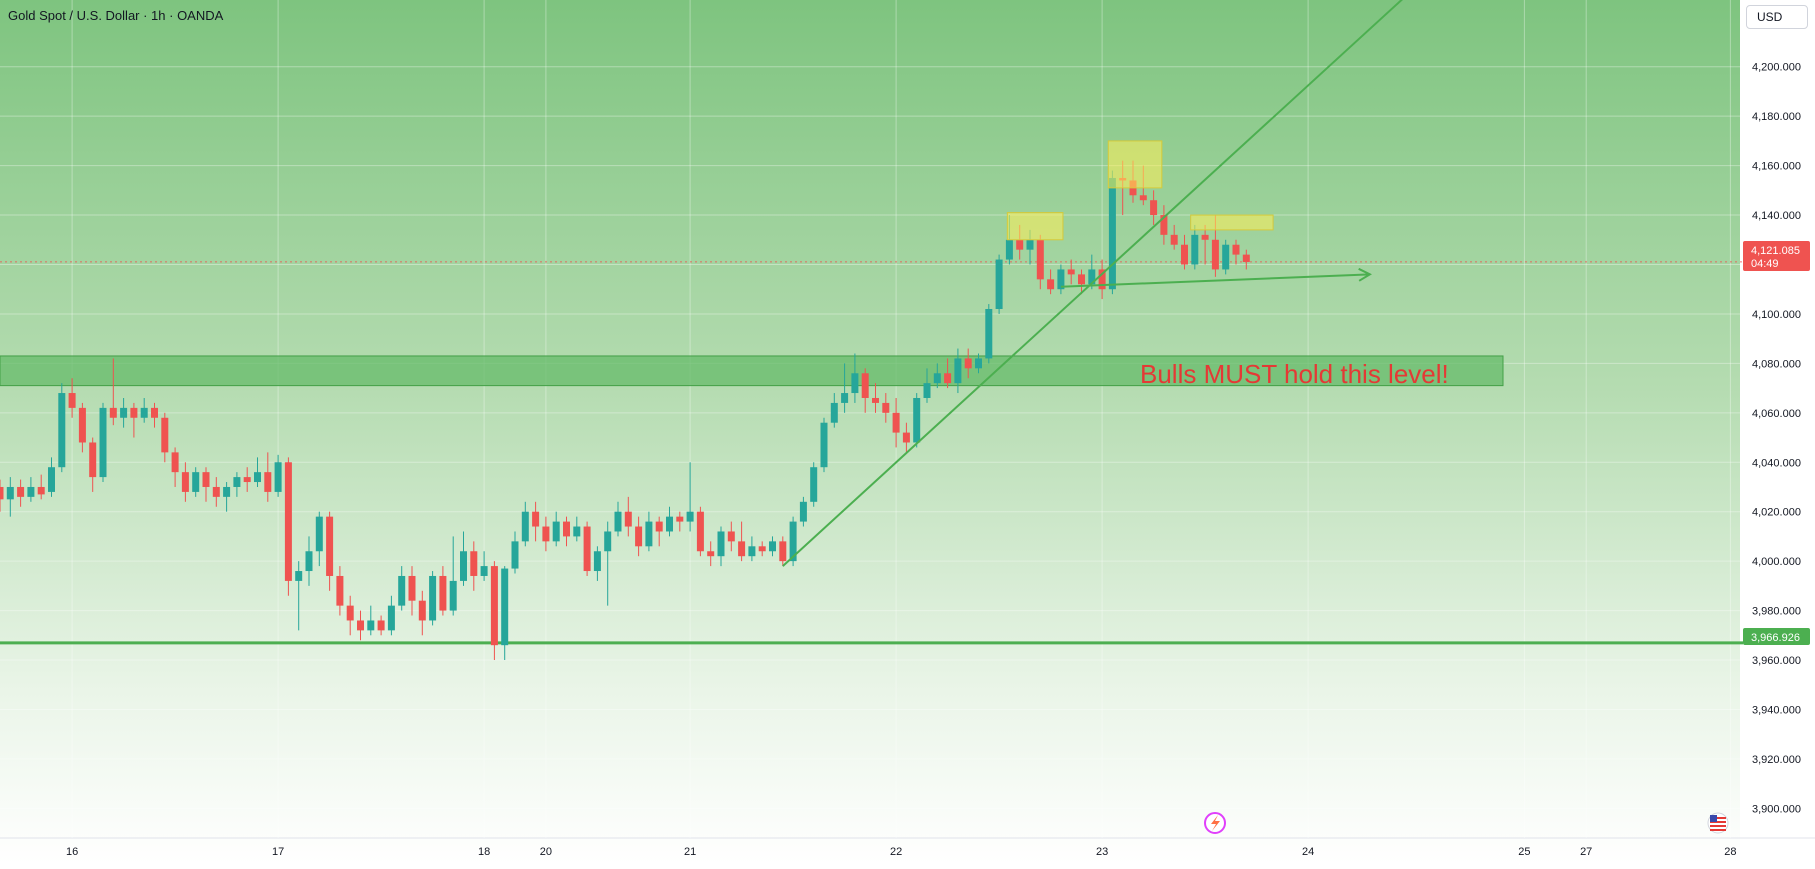 The height and width of the screenshot is (869, 1815). Describe the element at coordinates (1294, 374) in the screenshot. I see `annotation-text: Bulls MUST hold this level!` at that location.